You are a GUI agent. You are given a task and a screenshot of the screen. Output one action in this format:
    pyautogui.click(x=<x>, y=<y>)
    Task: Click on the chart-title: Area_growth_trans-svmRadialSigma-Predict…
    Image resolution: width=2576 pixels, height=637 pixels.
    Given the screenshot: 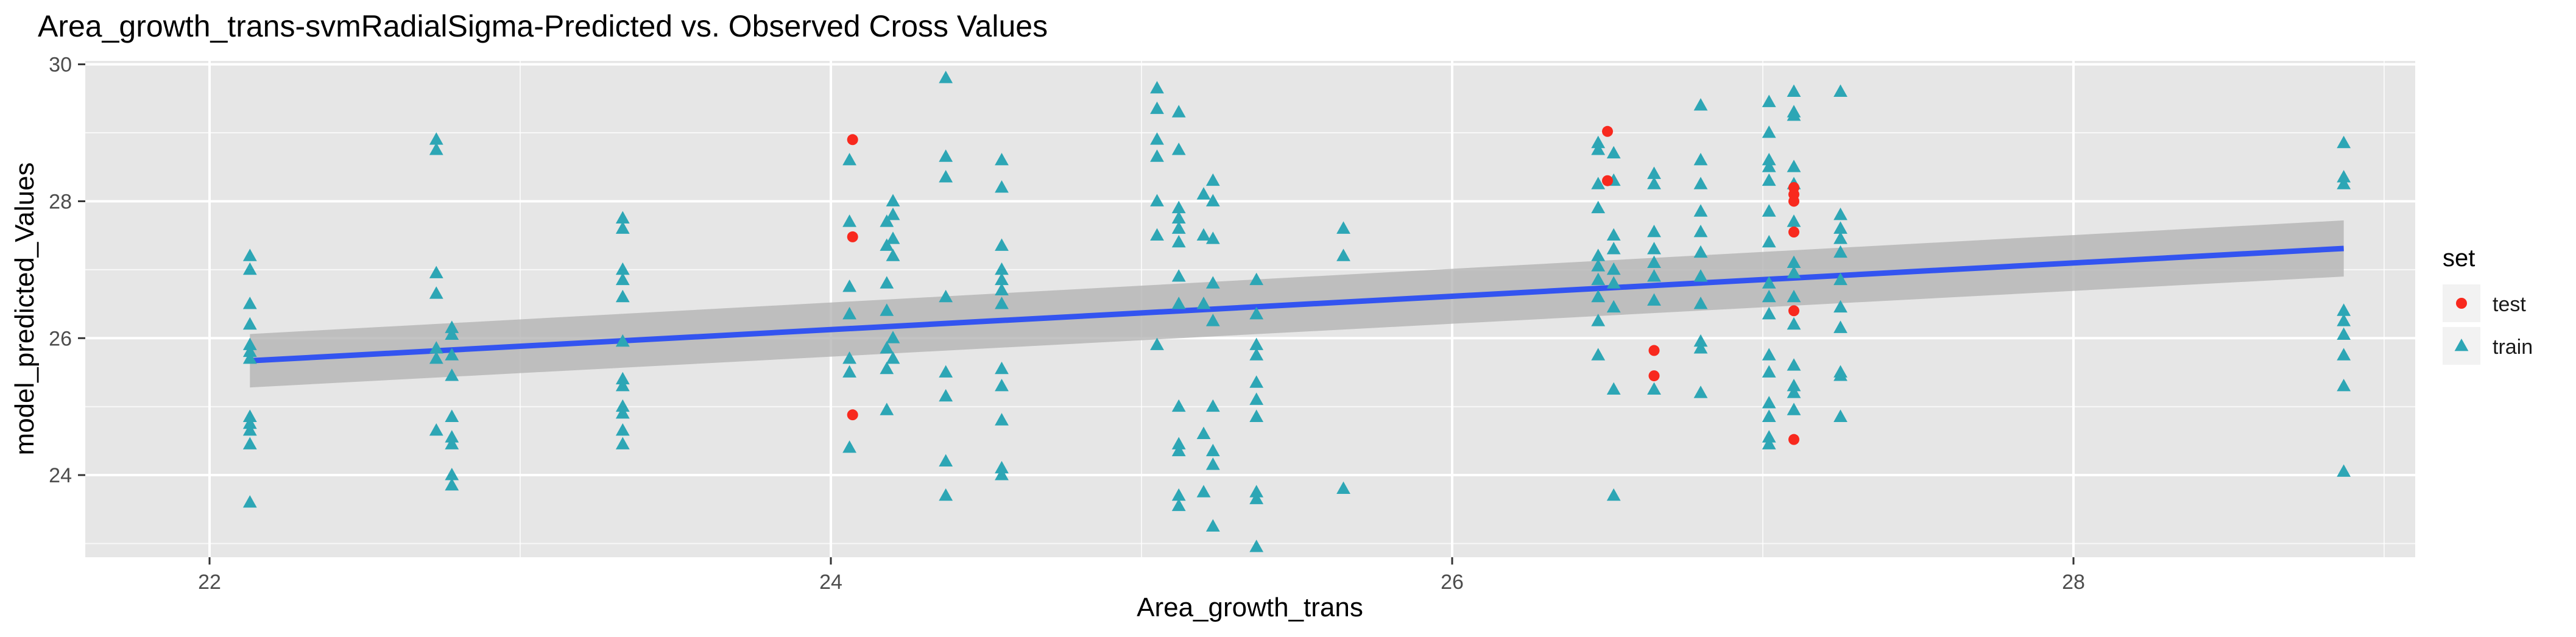 What is the action you would take?
    pyautogui.click(x=543, y=26)
    